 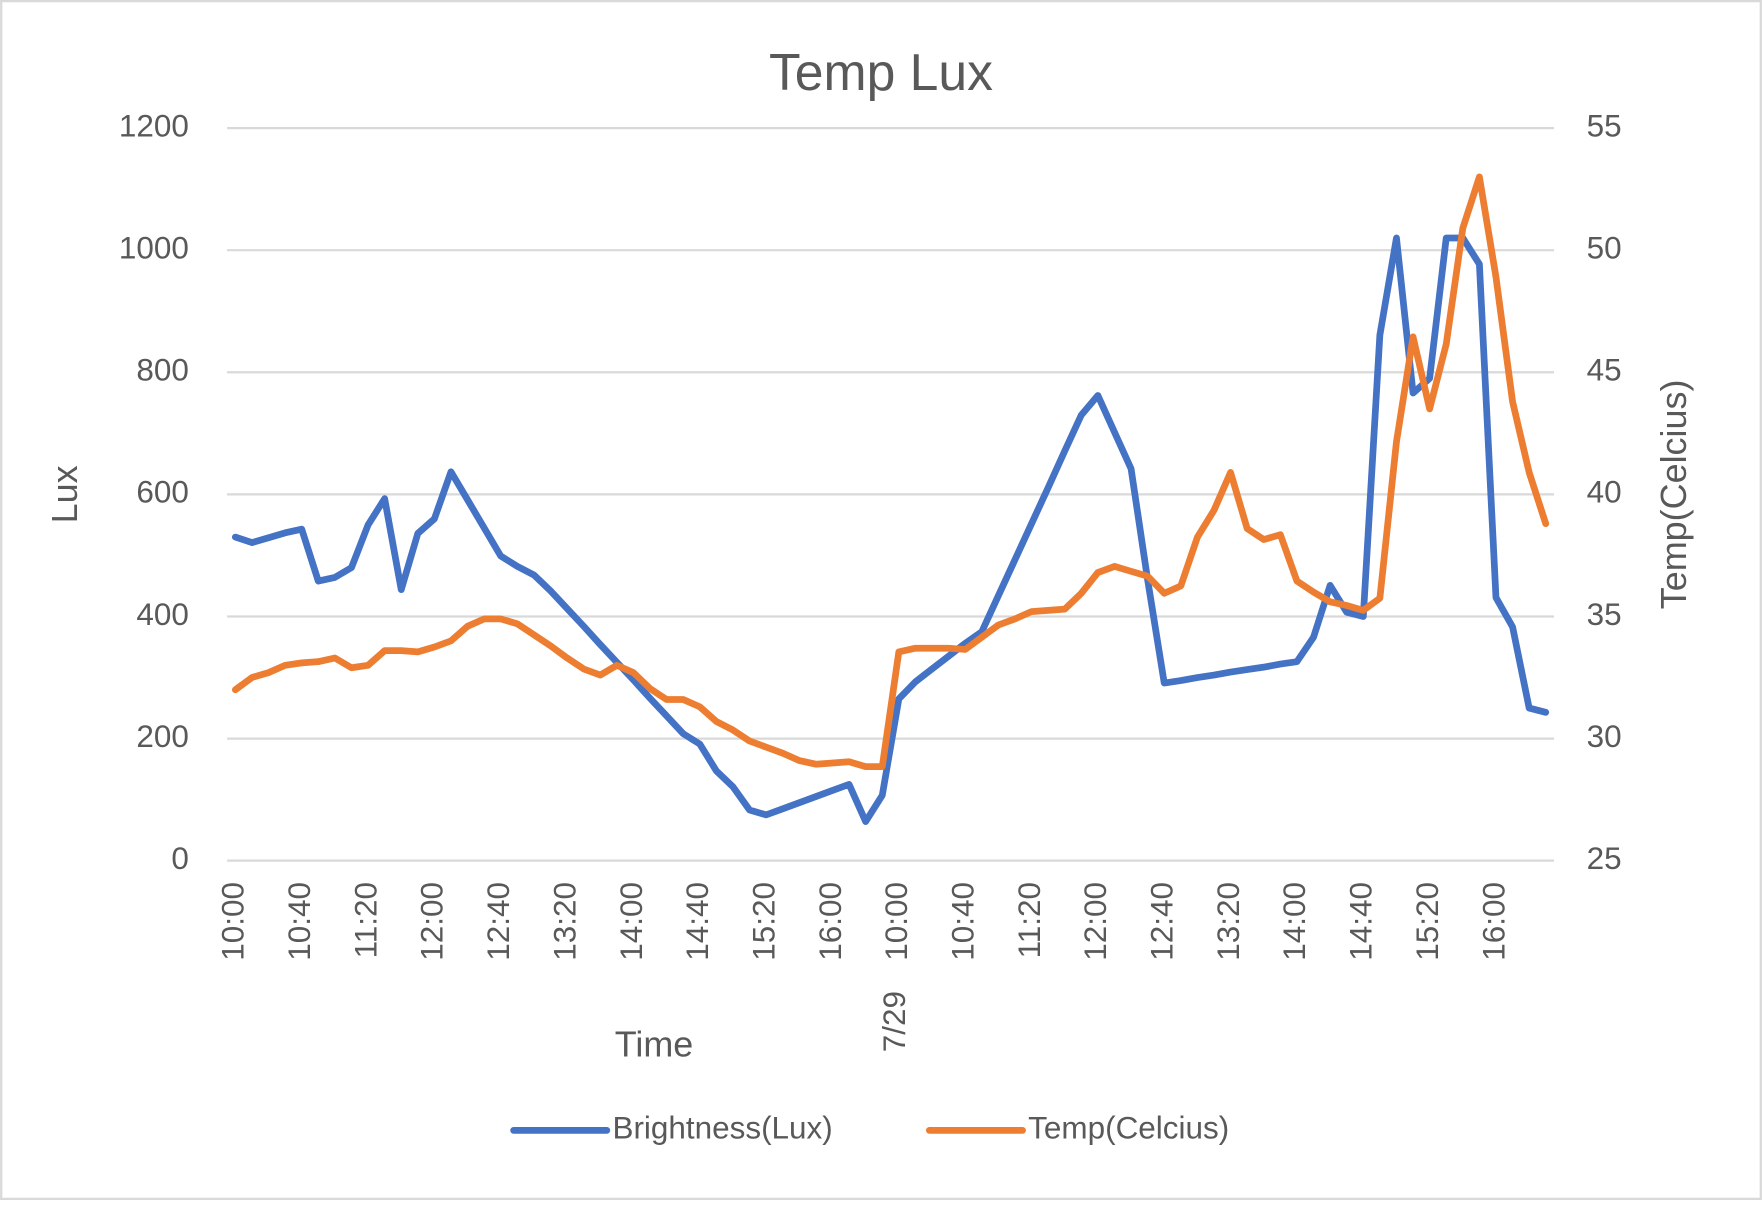 I want to click on y-tick-label: 1000, so click(x=154, y=247).